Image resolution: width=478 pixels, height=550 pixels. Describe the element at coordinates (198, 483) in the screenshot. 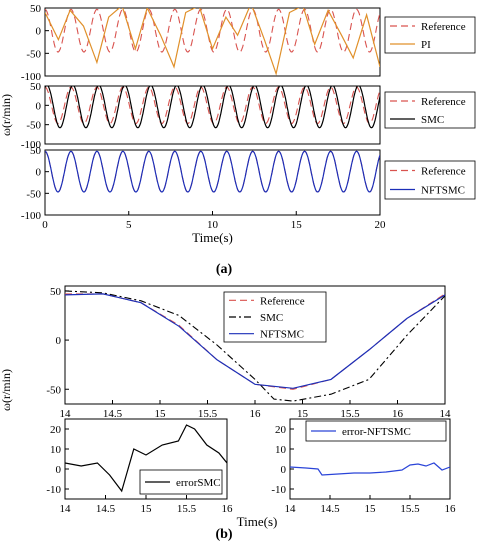

I see `legend-label: errorSMC` at that location.